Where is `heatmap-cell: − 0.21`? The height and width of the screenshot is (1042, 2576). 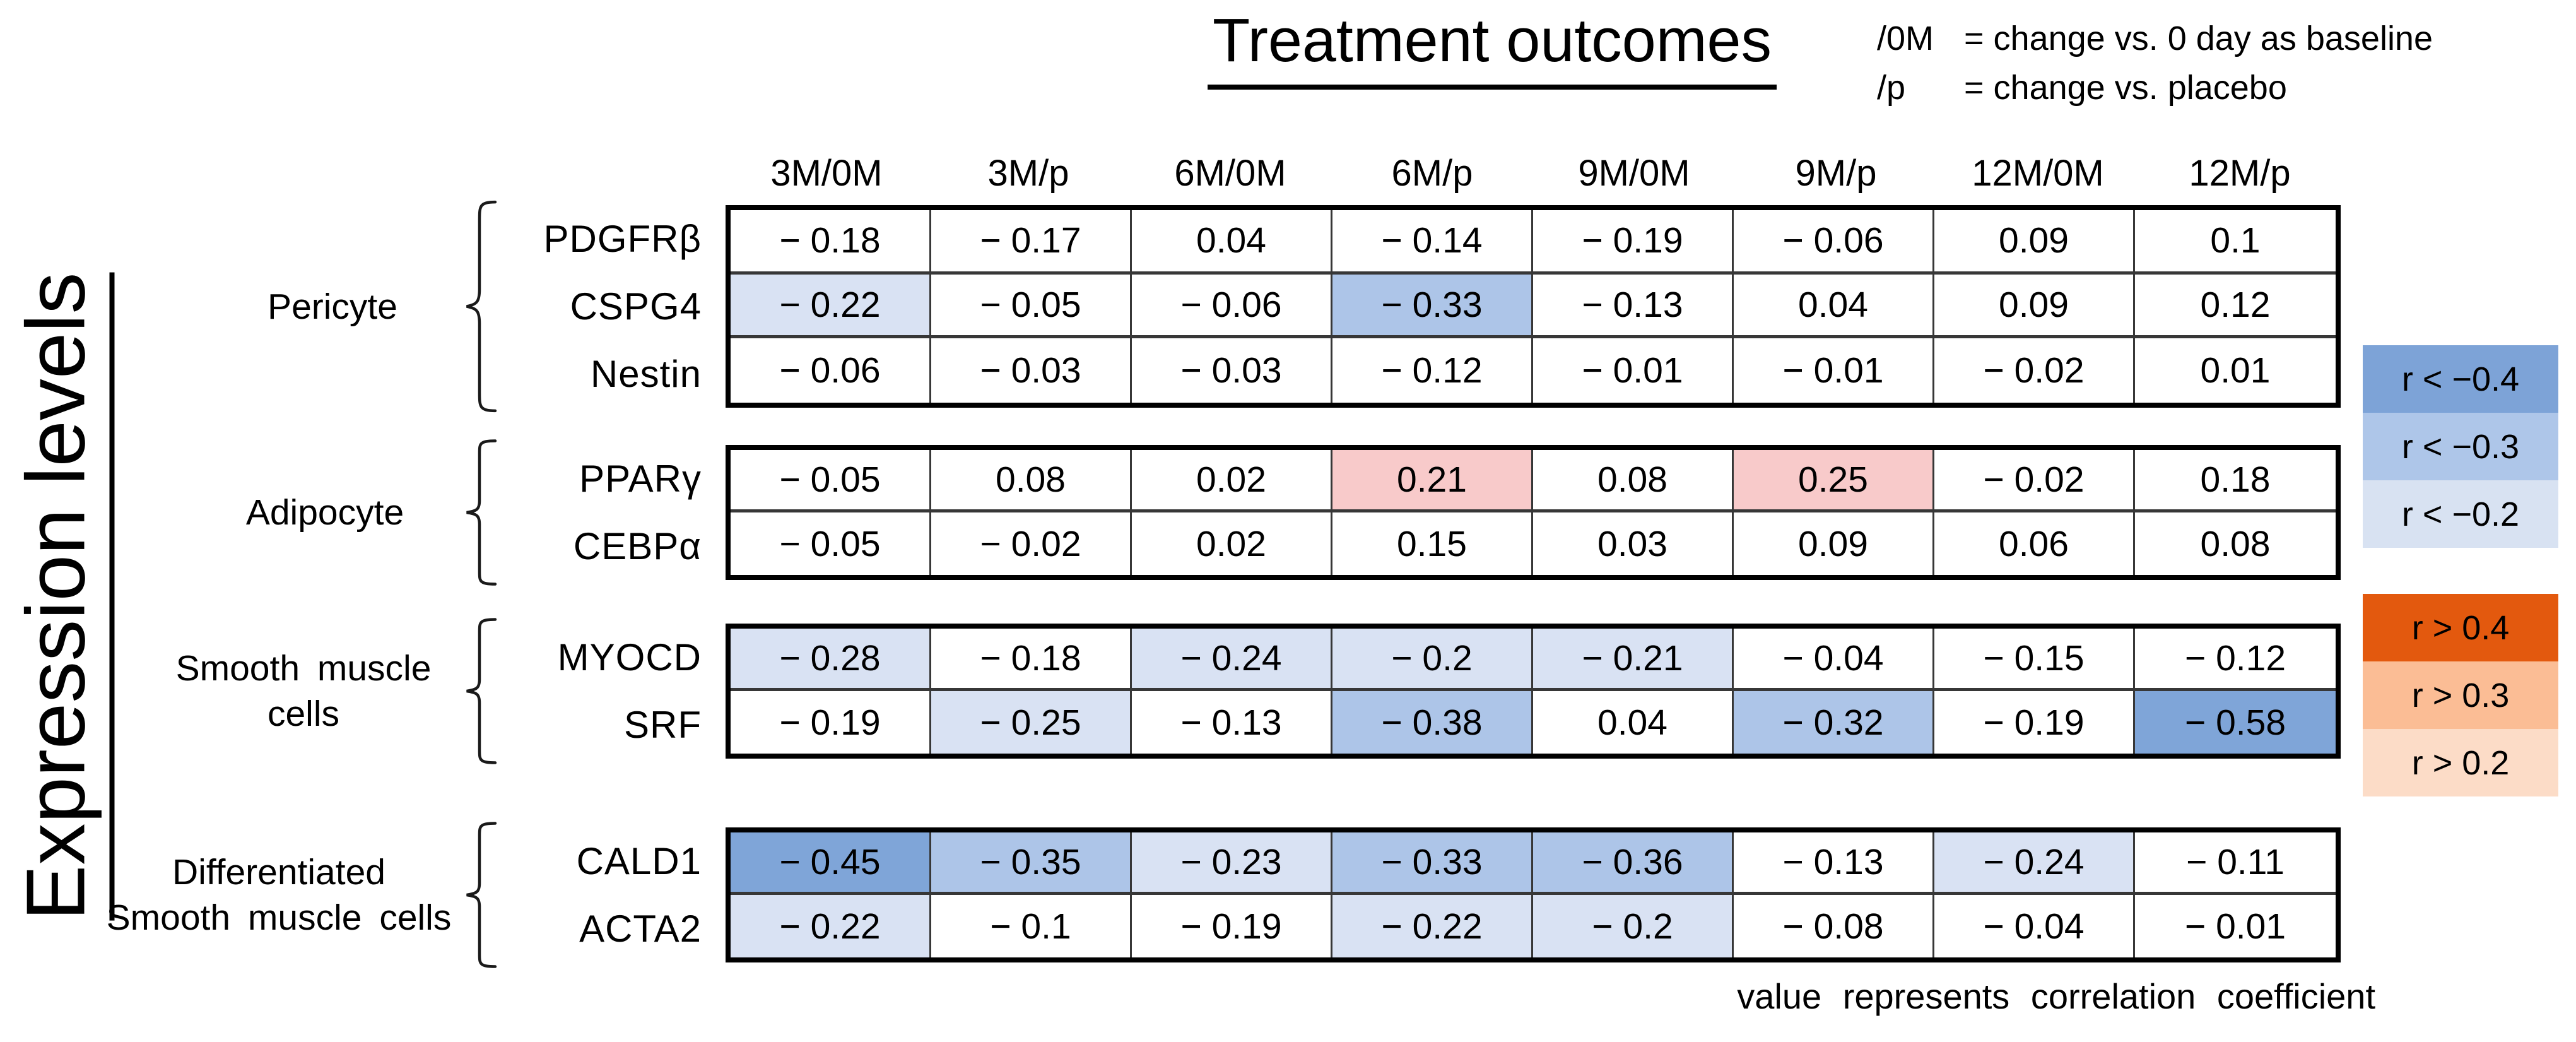
heatmap-cell: − 0.21 is located at coordinates (1633, 660).